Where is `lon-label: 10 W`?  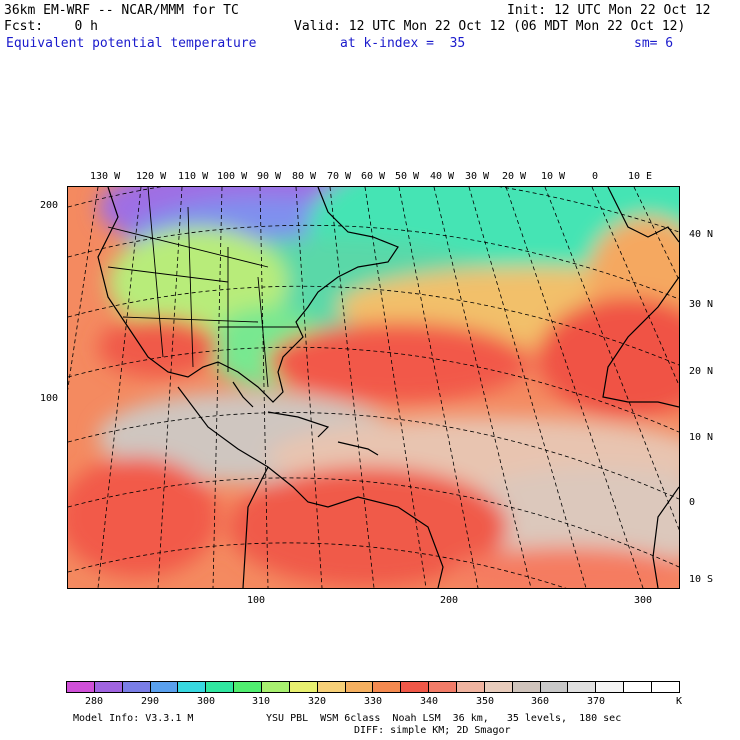
lon-label: 10 W is located at coordinates (553, 176).